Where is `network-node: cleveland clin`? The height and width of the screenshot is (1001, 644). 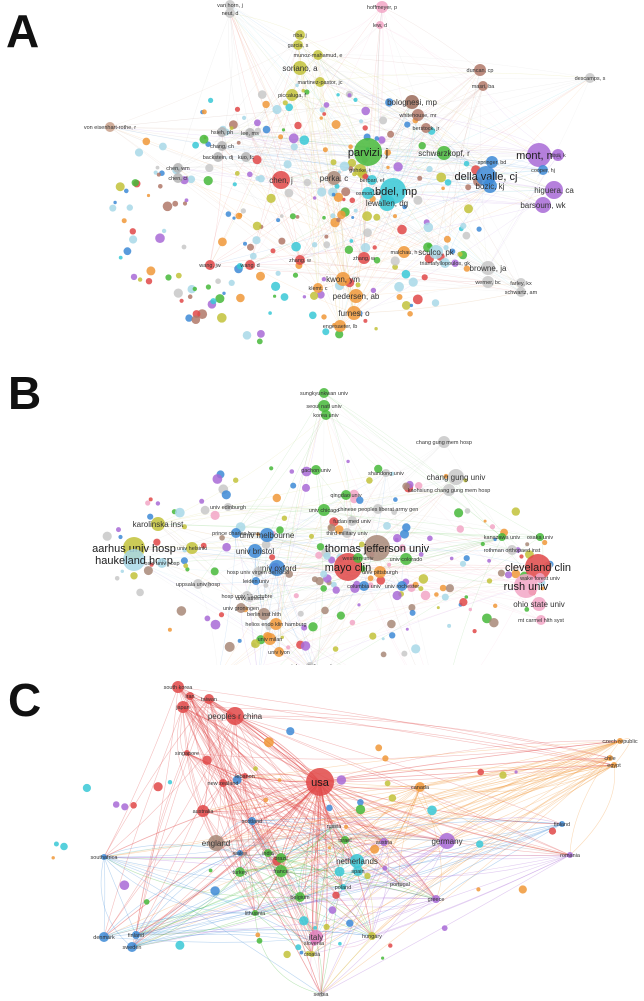
network-node: cleveland clin is located at coordinates (538, 567).